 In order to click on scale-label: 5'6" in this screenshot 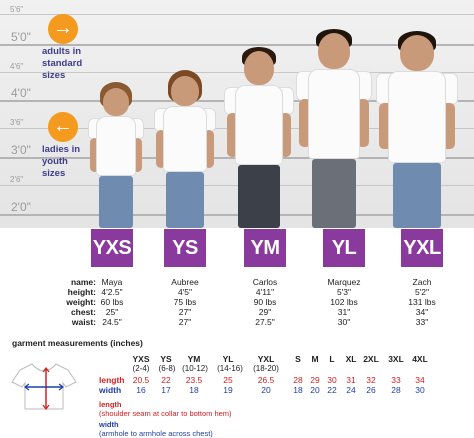, I will do `click(17, 9)`.